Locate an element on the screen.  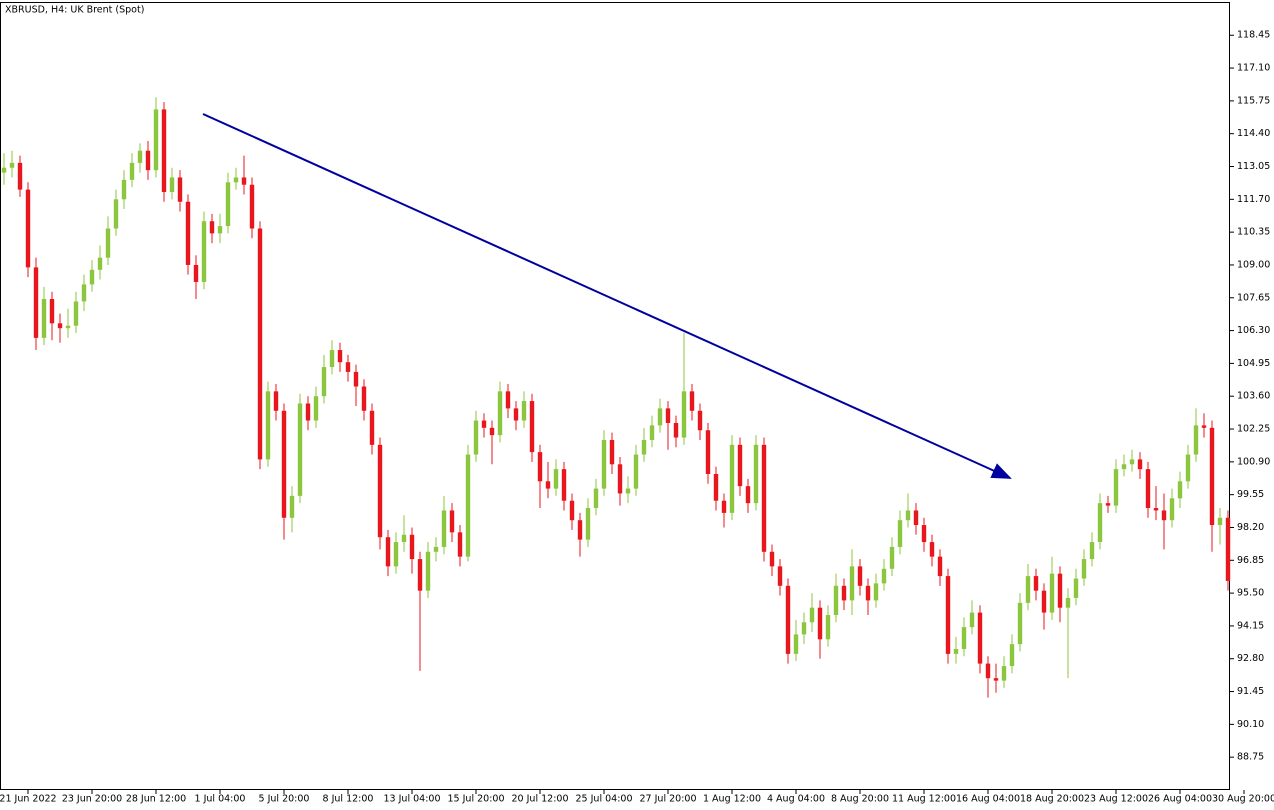
y-tick-label: 109.00 is located at coordinates (1253, 264).